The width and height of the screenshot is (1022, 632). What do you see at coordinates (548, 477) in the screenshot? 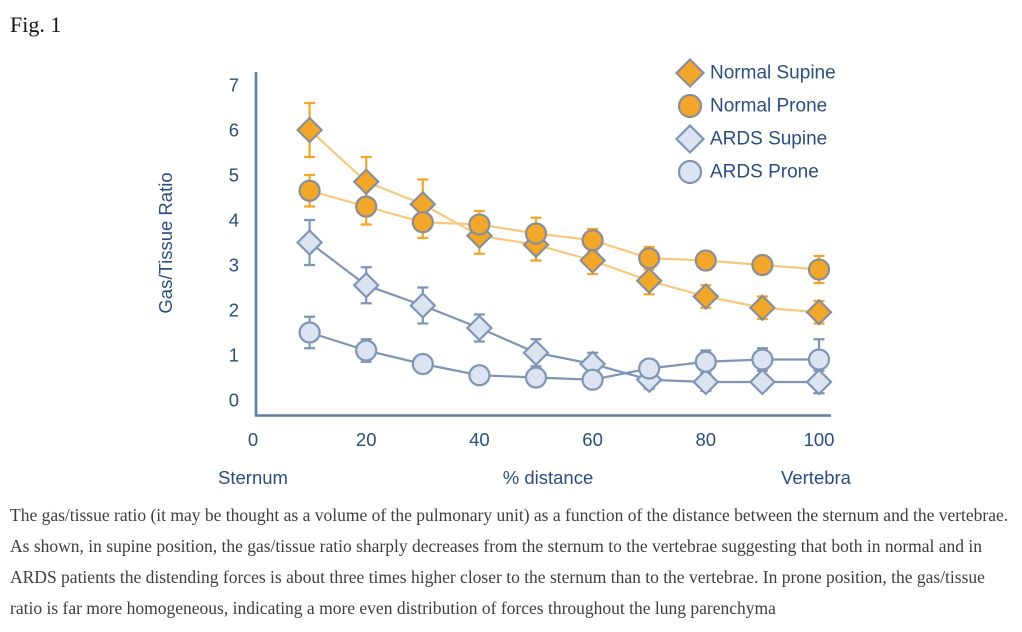
I see `x-axis-label: % distance` at bounding box center [548, 477].